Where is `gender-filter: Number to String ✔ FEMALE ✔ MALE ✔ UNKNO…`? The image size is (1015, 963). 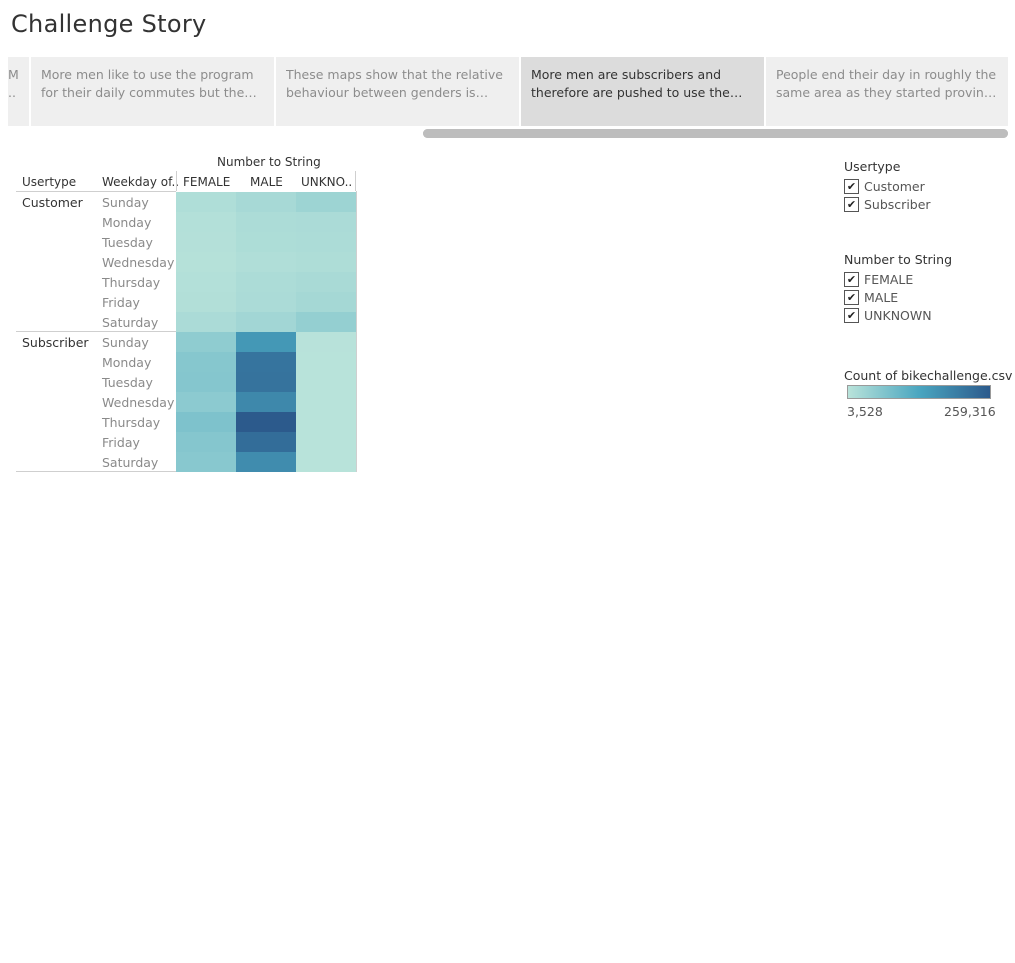 gender-filter: Number to String ✔ FEMALE ✔ MALE ✔ UNKNO… is located at coordinates (898, 288).